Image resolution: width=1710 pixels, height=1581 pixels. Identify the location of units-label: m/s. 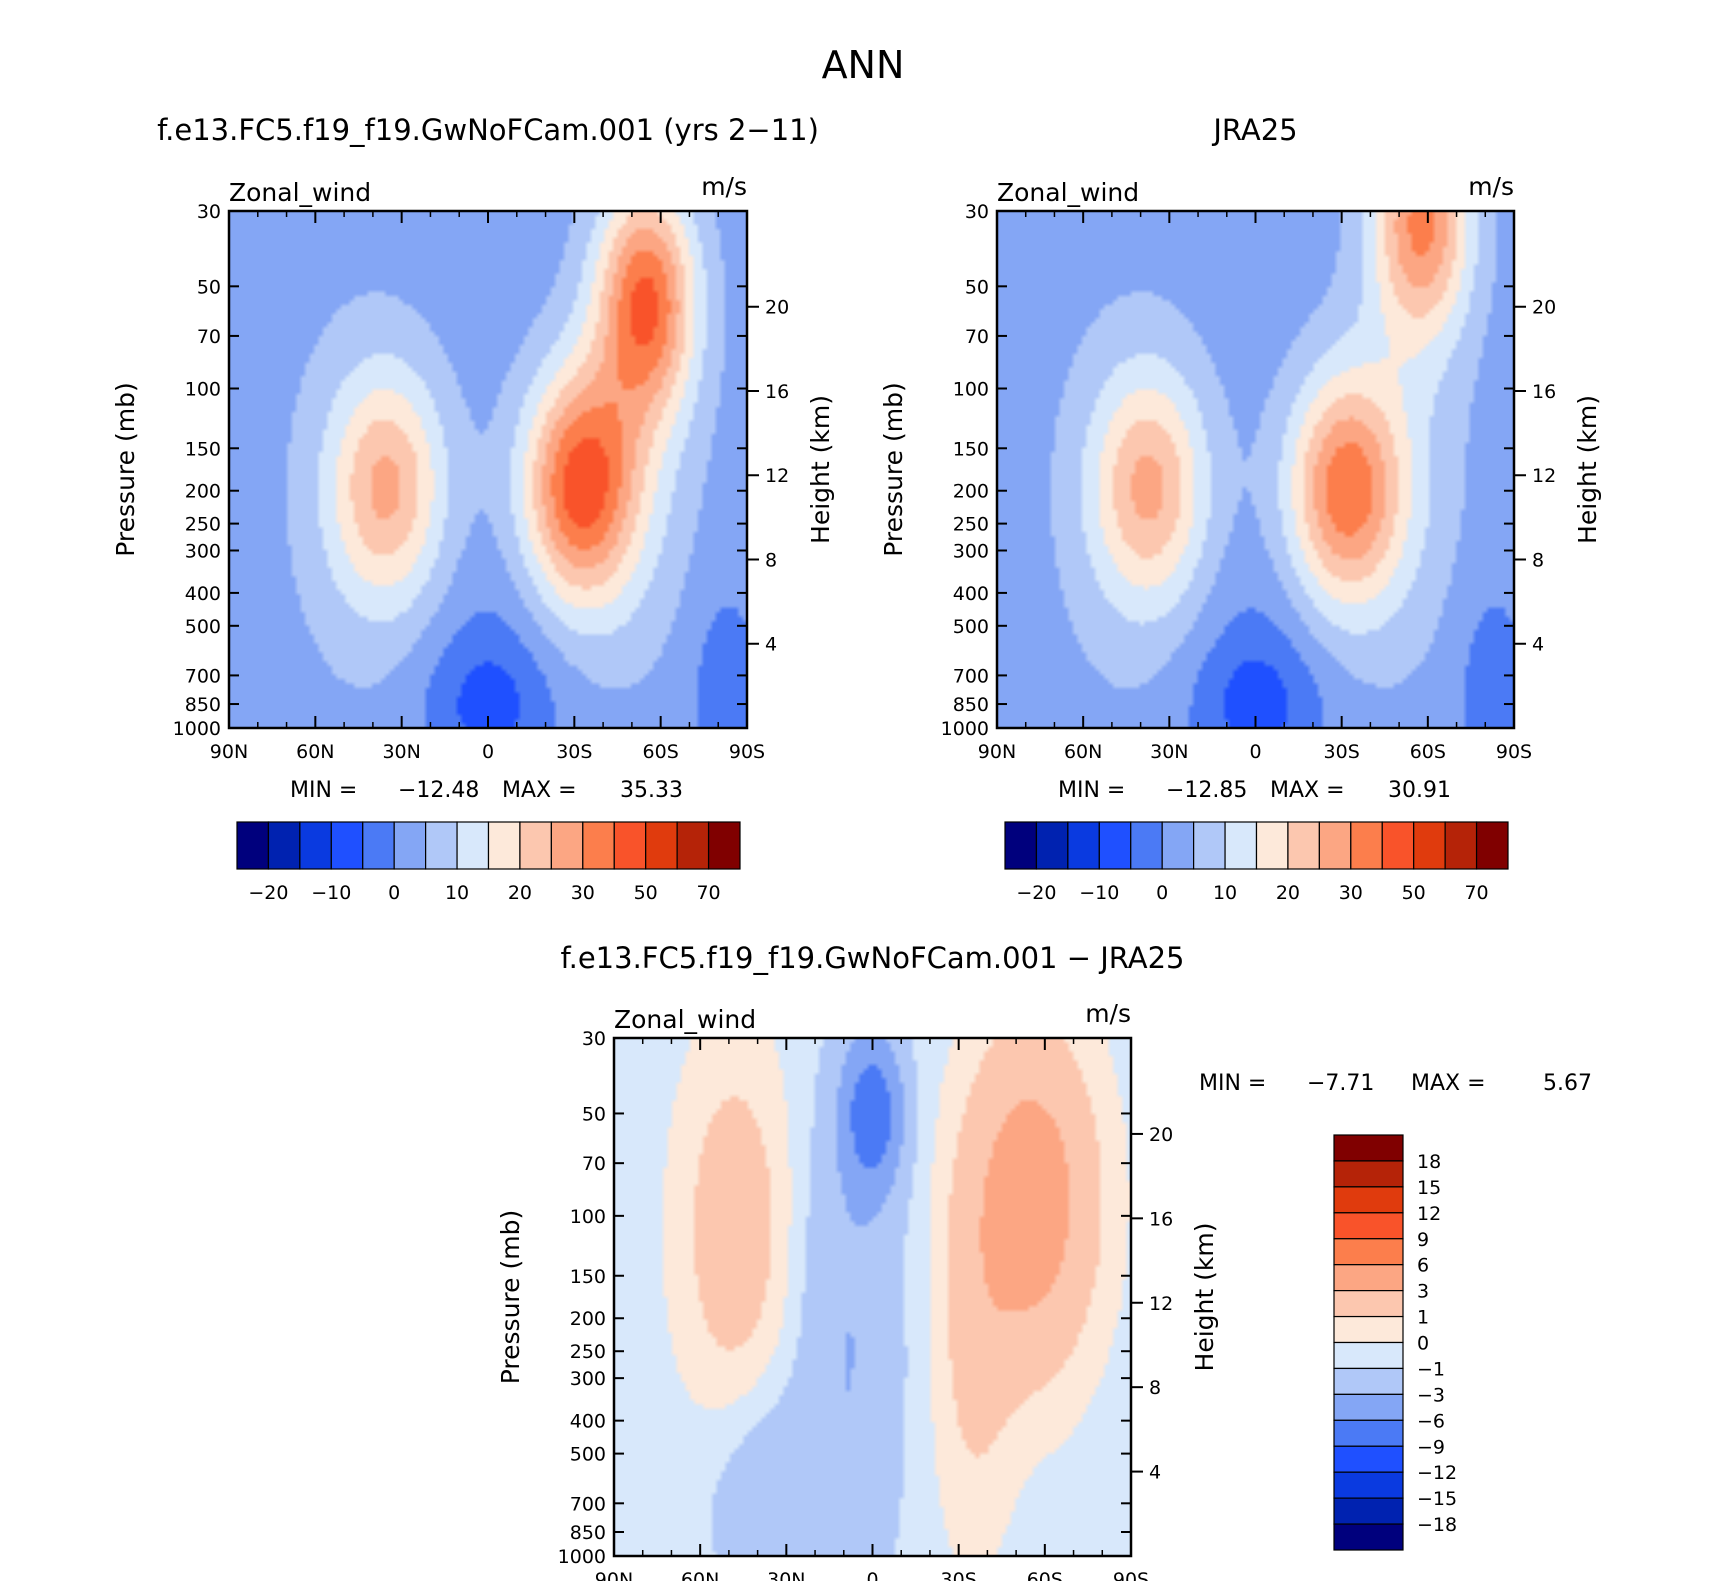
(724, 186).